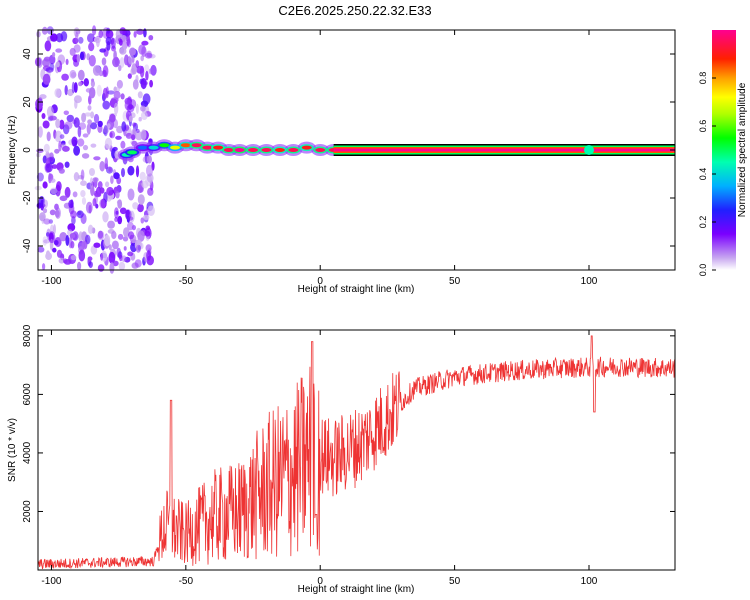 This screenshot has height=600, width=750. Describe the element at coordinates (27, 245) in the screenshot. I see `y-tick-label: -40` at that location.